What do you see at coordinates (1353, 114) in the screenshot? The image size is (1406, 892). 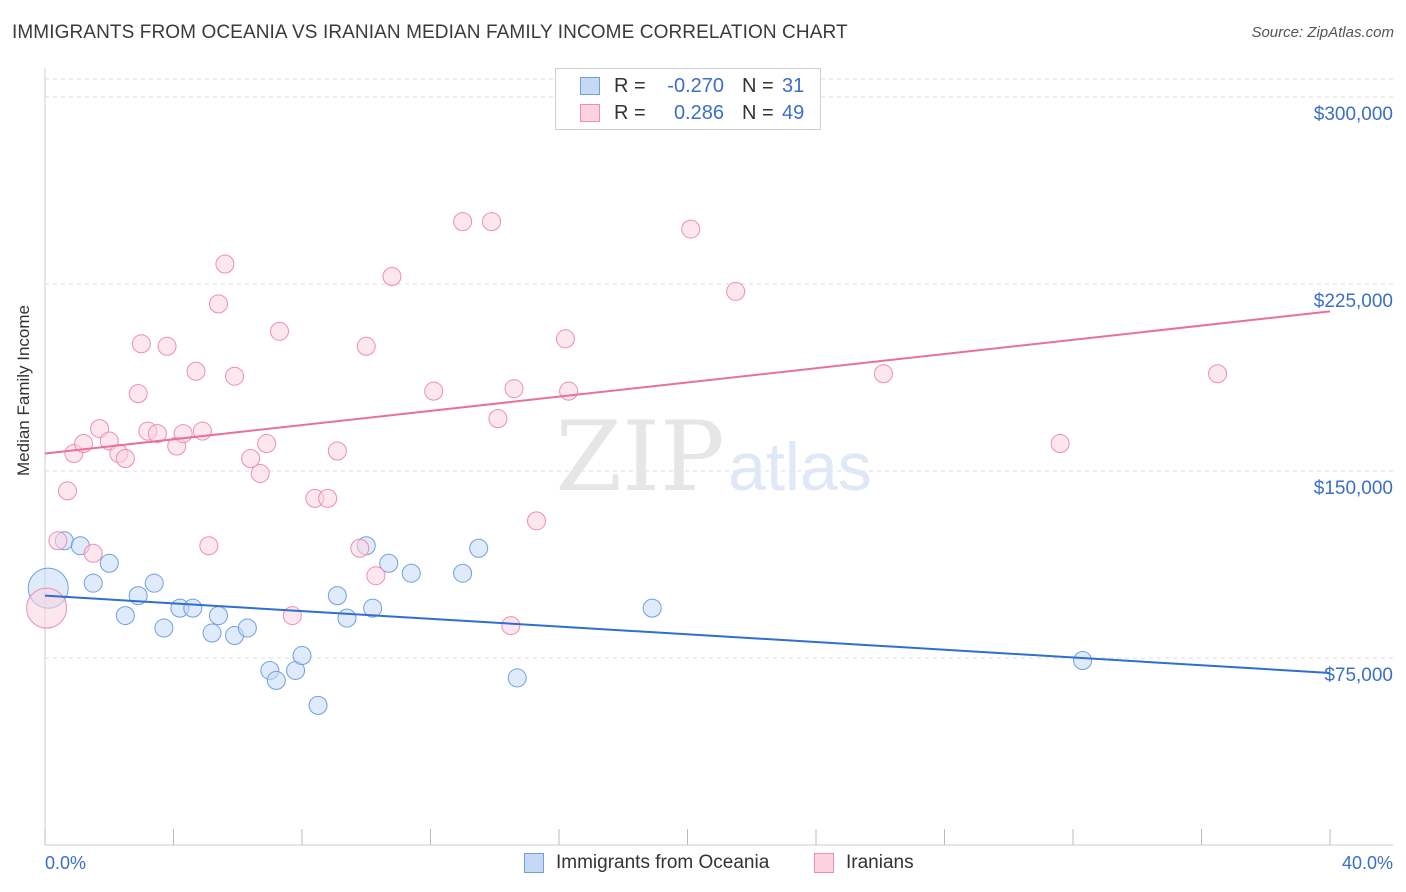 I see `y-tick-label: $300,000` at bounding box center [1353, 114].